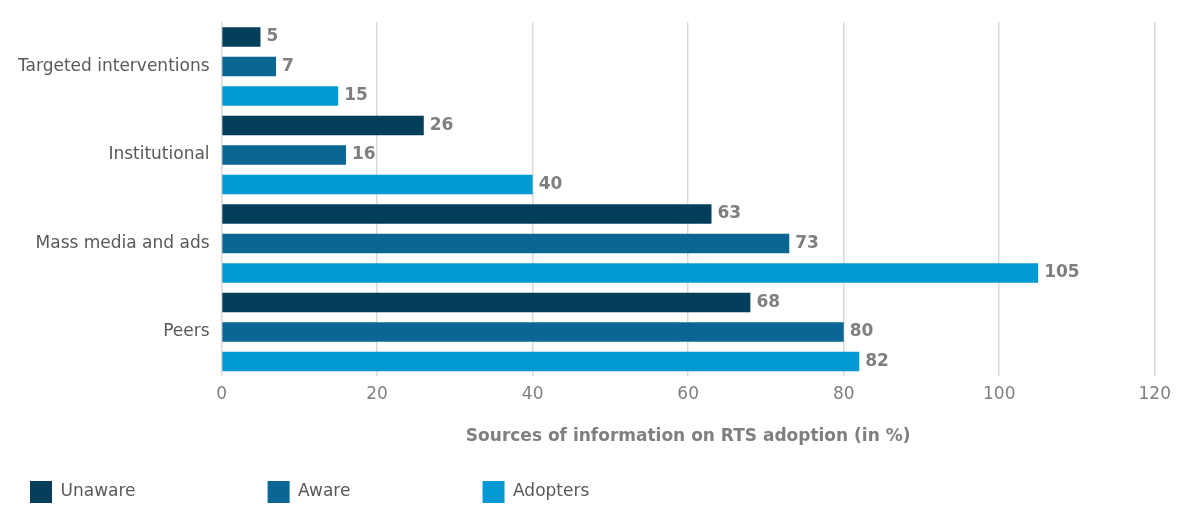  Describe the element at coordinates (605, 490) in the screenshot. I see `legend-label: Adopters` at that location.